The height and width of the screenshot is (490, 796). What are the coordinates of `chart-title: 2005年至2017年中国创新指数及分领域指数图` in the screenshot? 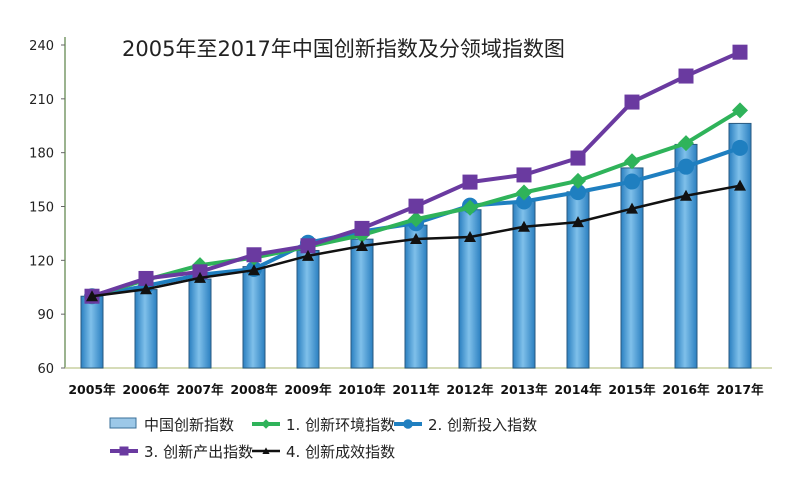 It's located at (343, 49).